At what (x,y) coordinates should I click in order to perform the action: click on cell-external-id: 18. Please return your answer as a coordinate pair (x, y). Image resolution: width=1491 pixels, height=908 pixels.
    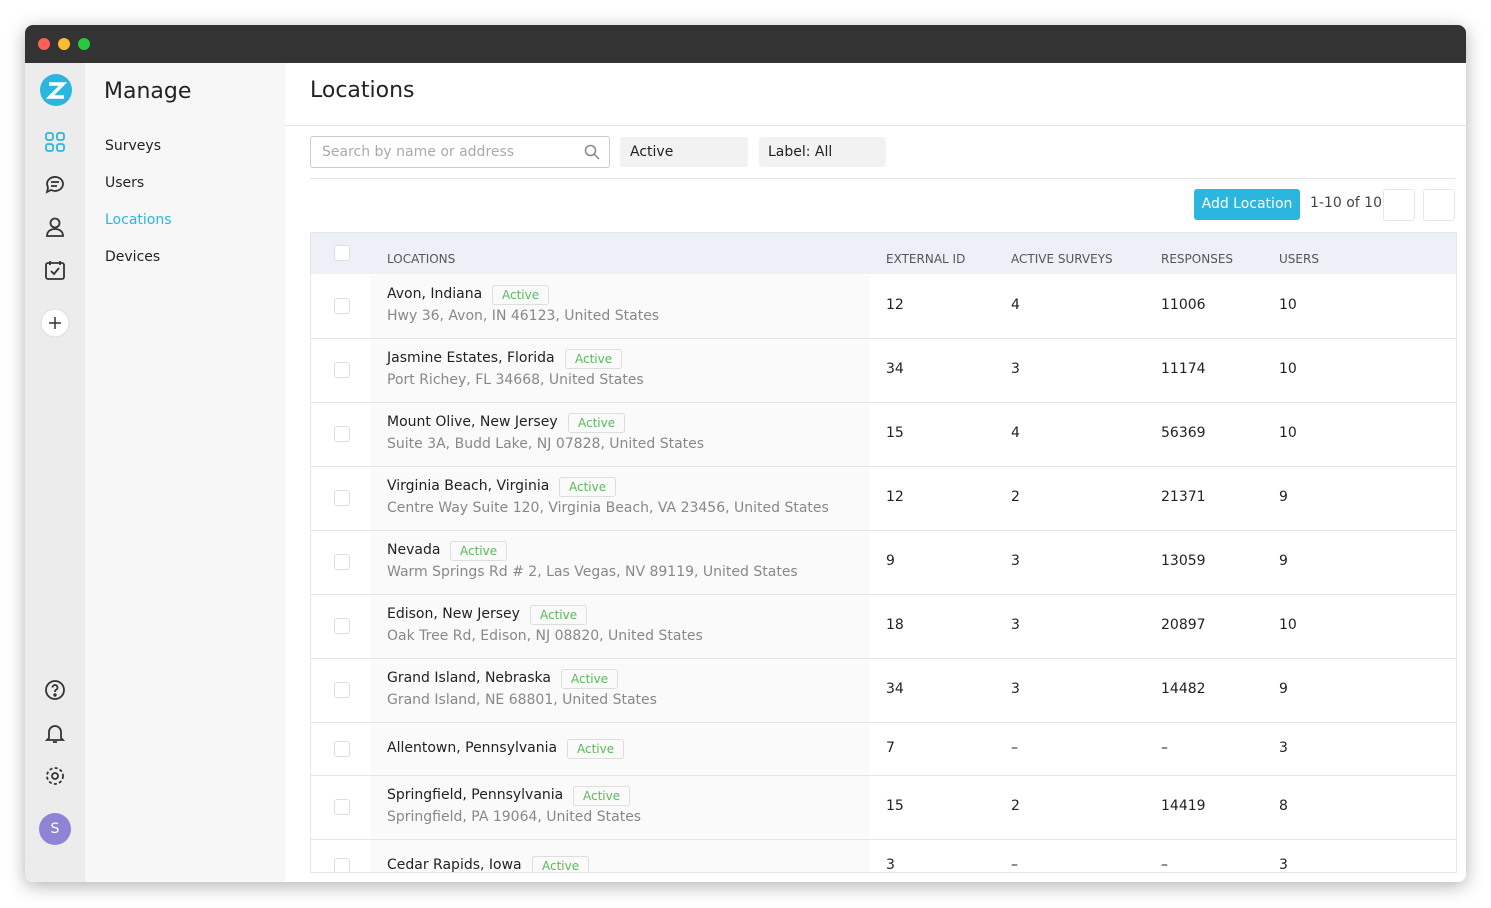
    Looking at the image, I should click on (895, 625).